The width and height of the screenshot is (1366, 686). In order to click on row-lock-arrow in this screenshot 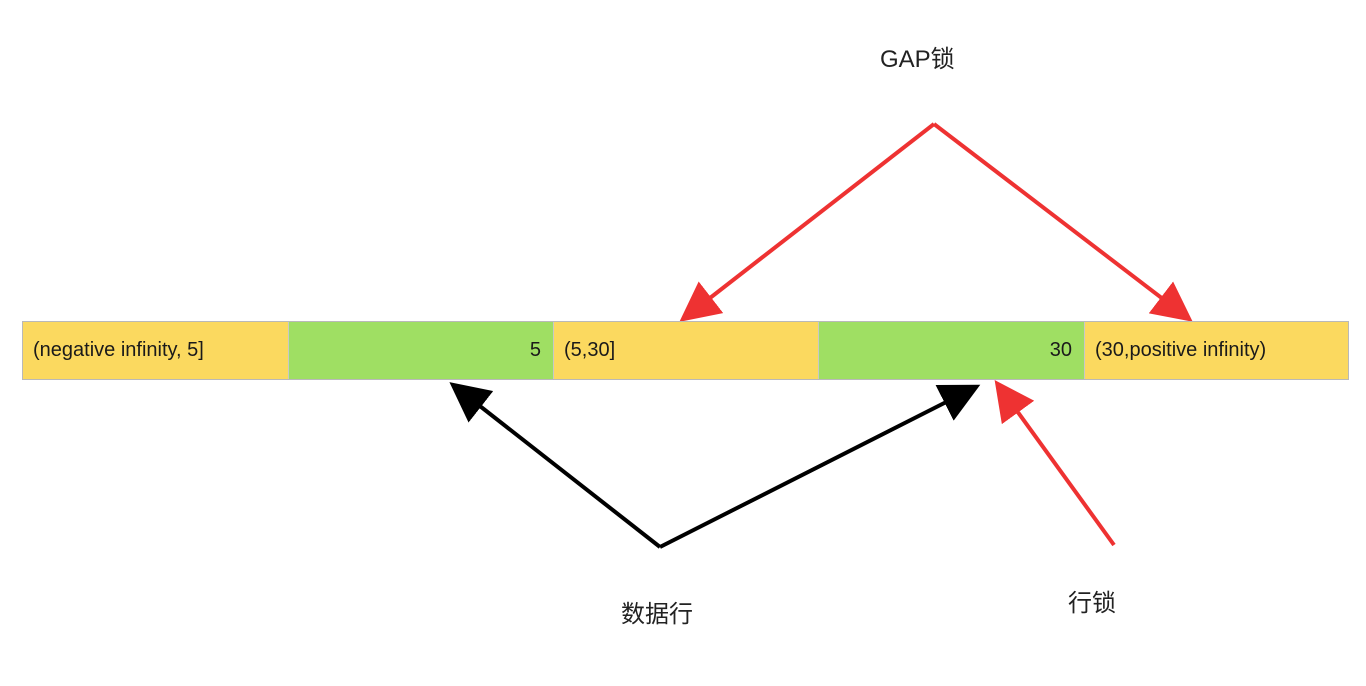, I will do `click(1055, 463)`.